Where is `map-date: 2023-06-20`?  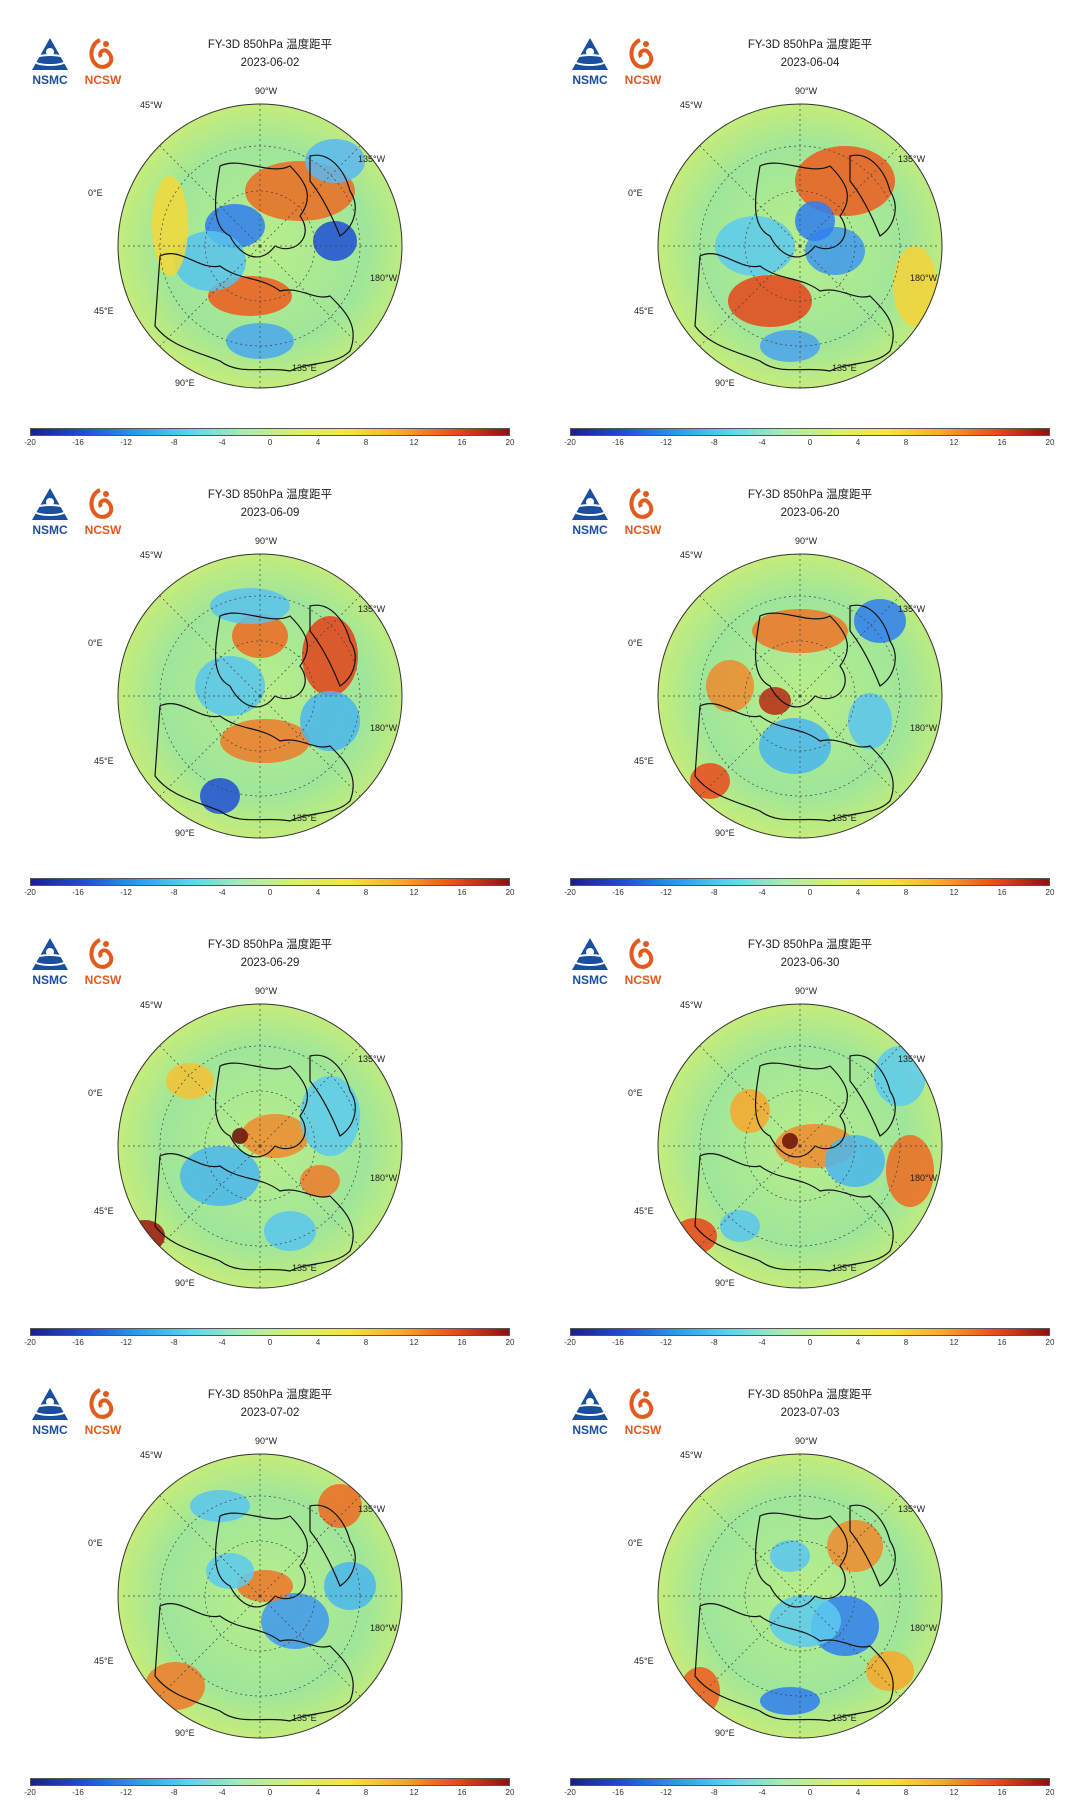
map-date: 2023-06-20 is located at coordinates (810, 513).